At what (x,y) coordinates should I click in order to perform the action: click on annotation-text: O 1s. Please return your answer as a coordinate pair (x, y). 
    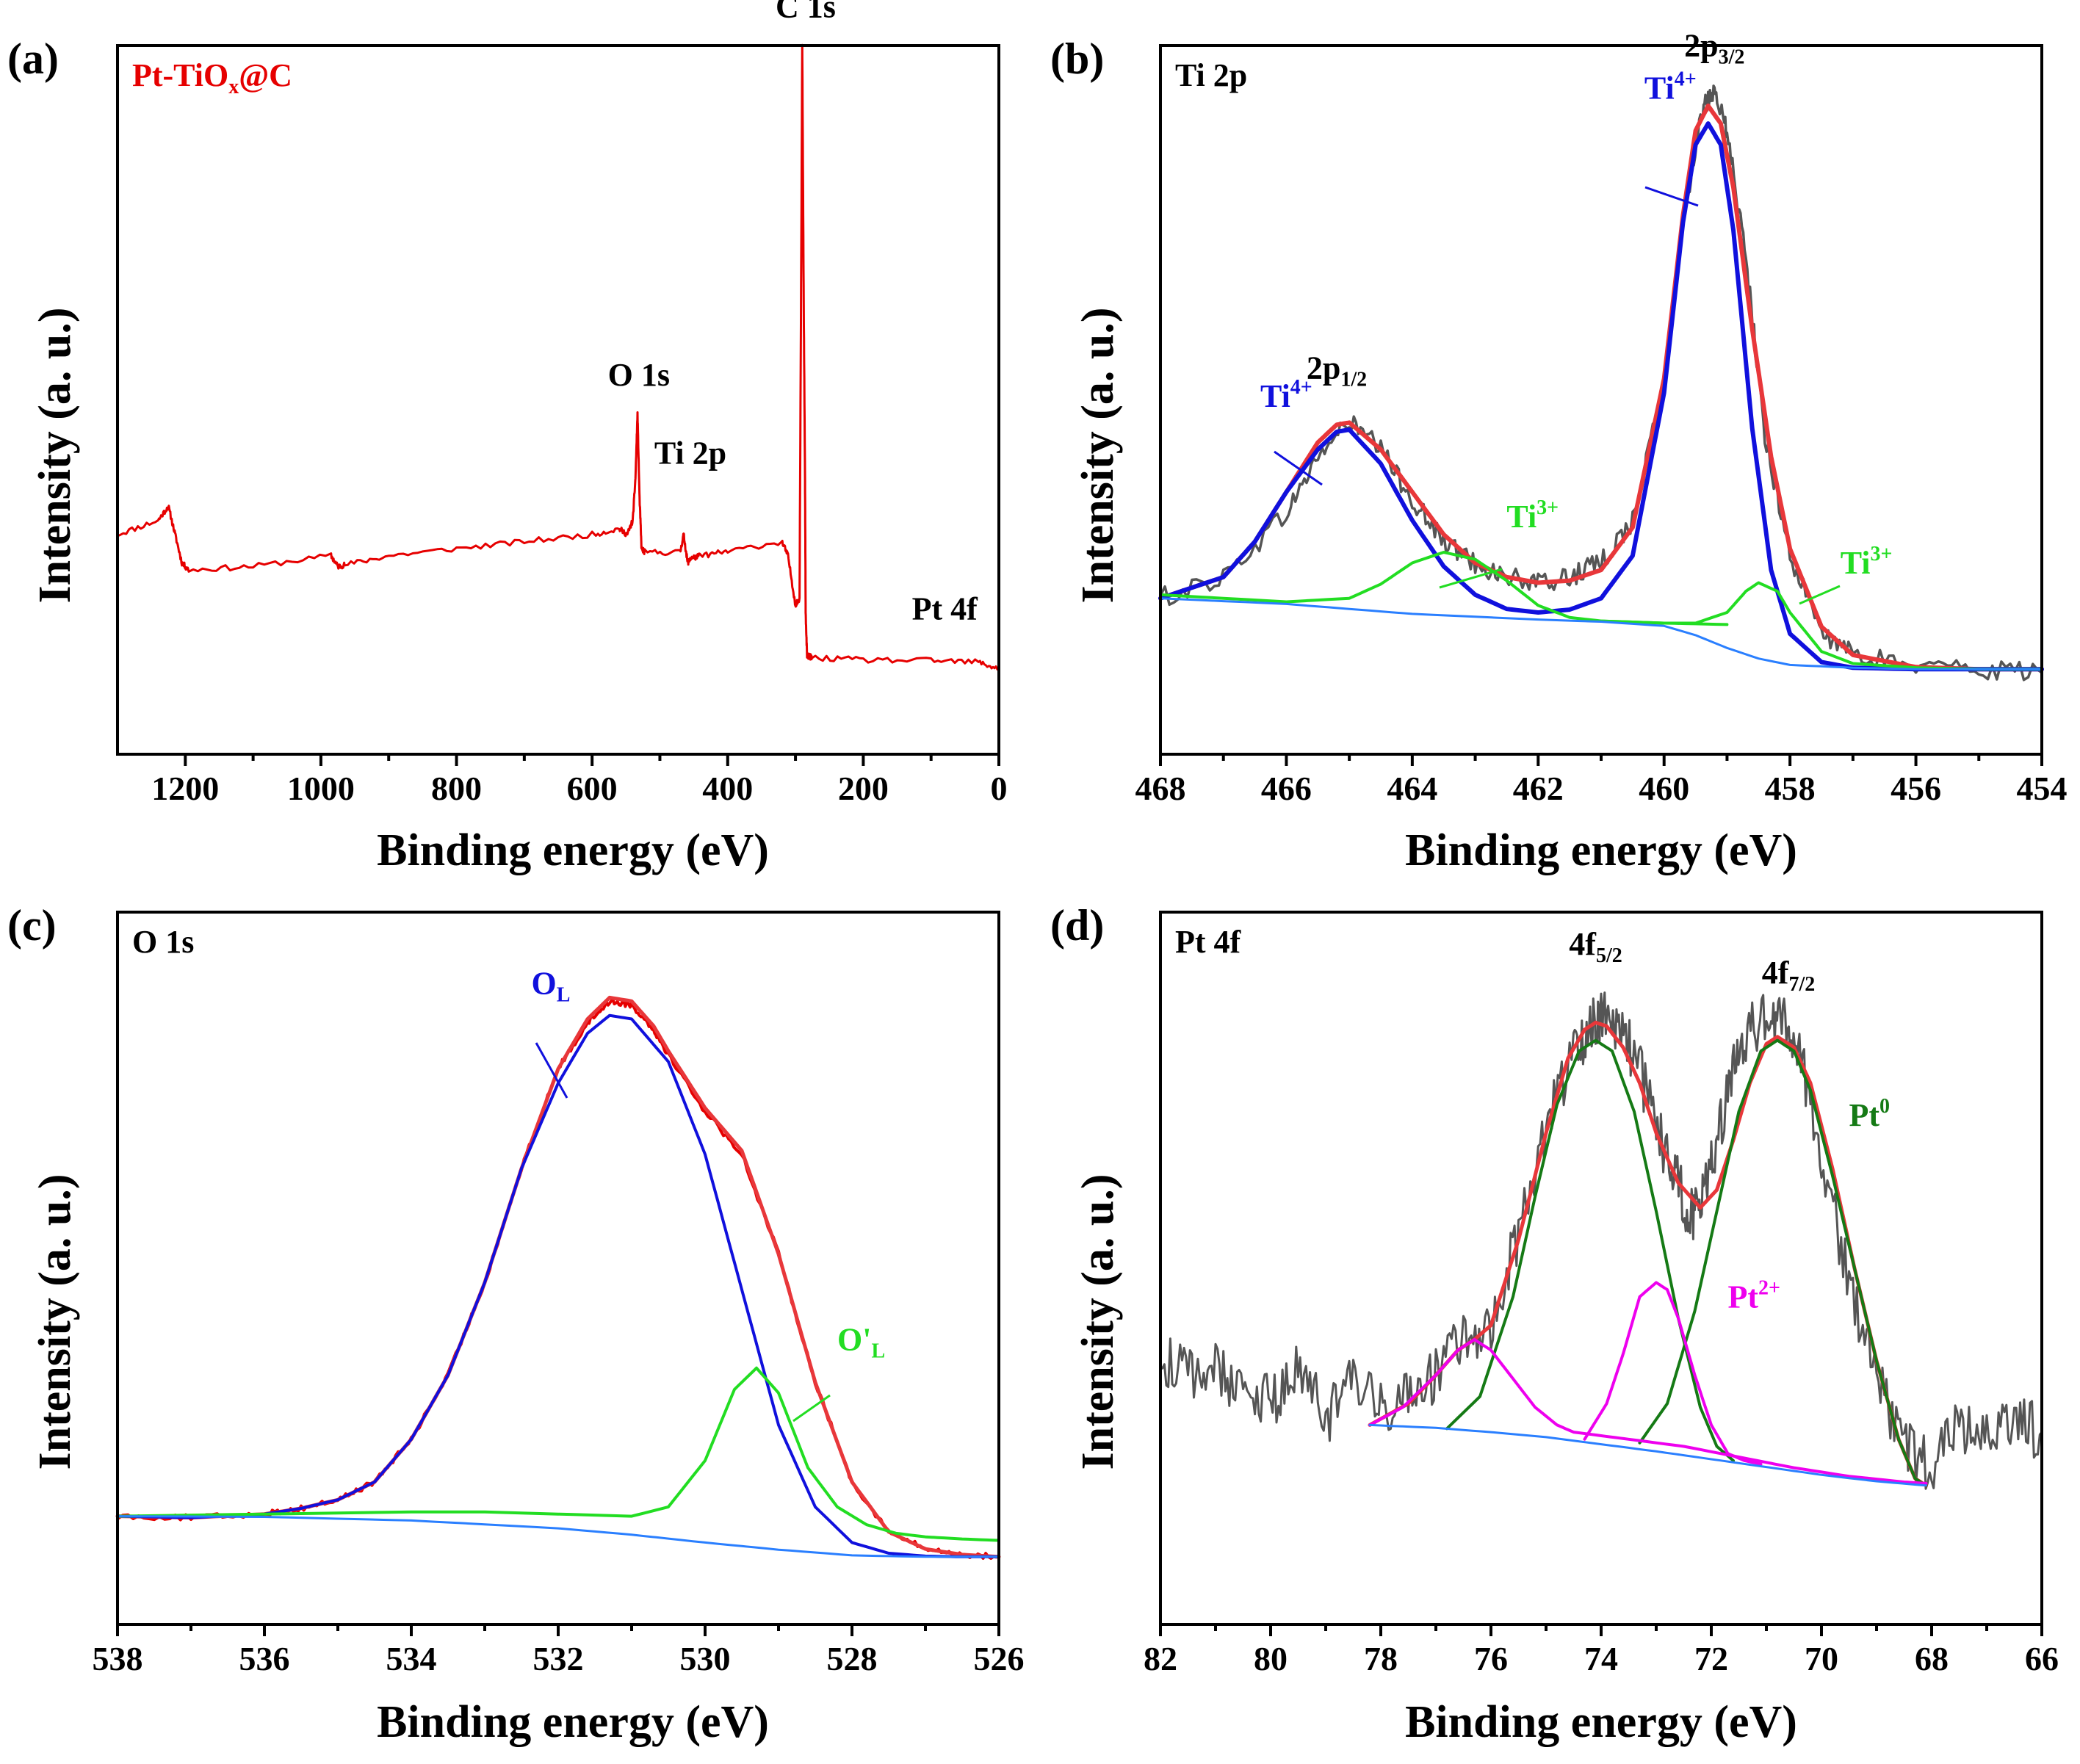
    Looking at the image, I should click on (639, 375).